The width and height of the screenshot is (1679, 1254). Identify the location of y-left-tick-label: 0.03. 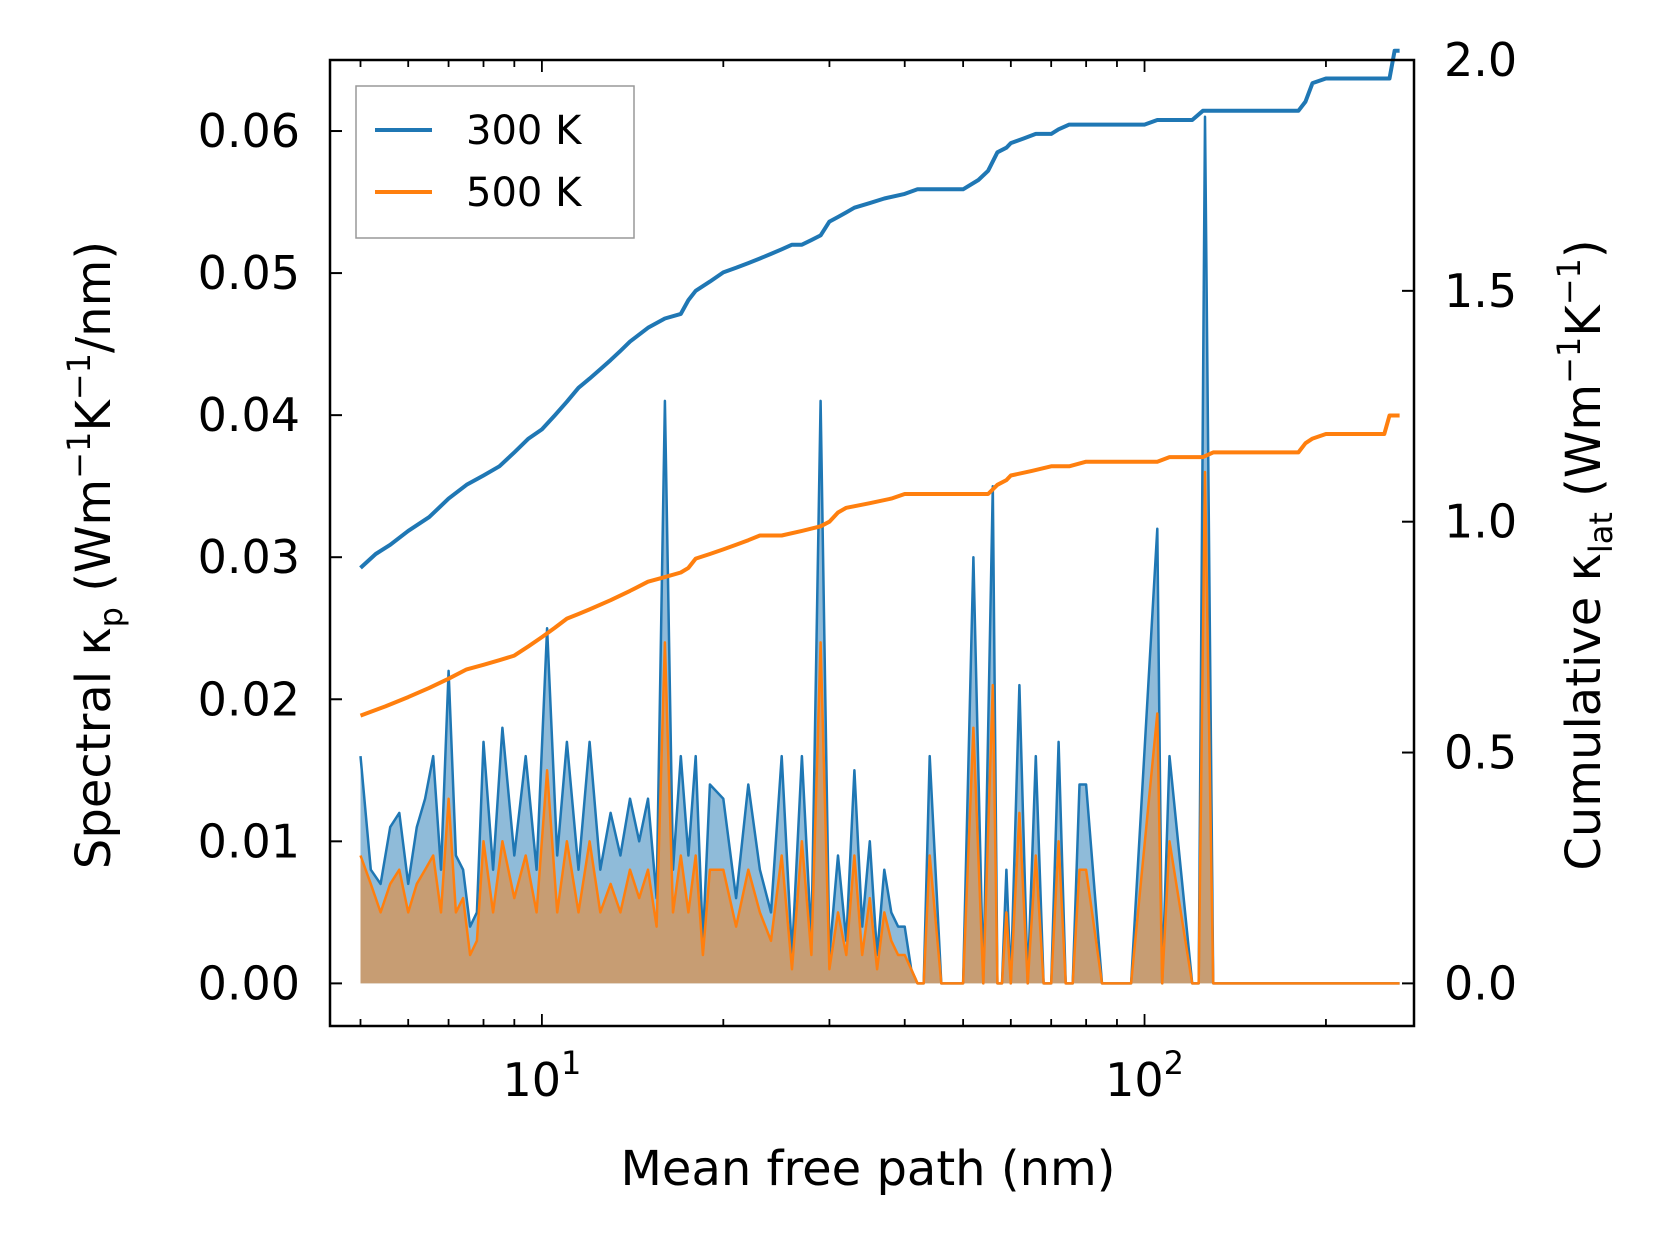
(249, 557).